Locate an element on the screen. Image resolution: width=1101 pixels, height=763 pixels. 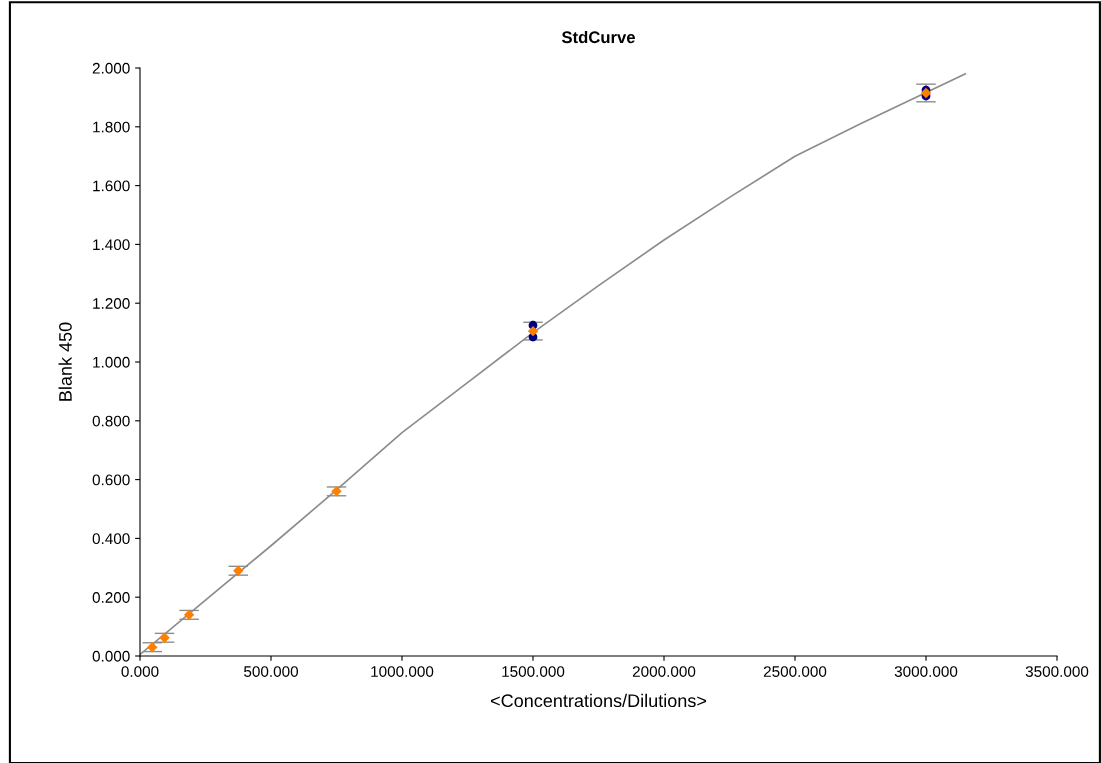
x-tick-label: 1000.000 is located at coordinates (402, 671).